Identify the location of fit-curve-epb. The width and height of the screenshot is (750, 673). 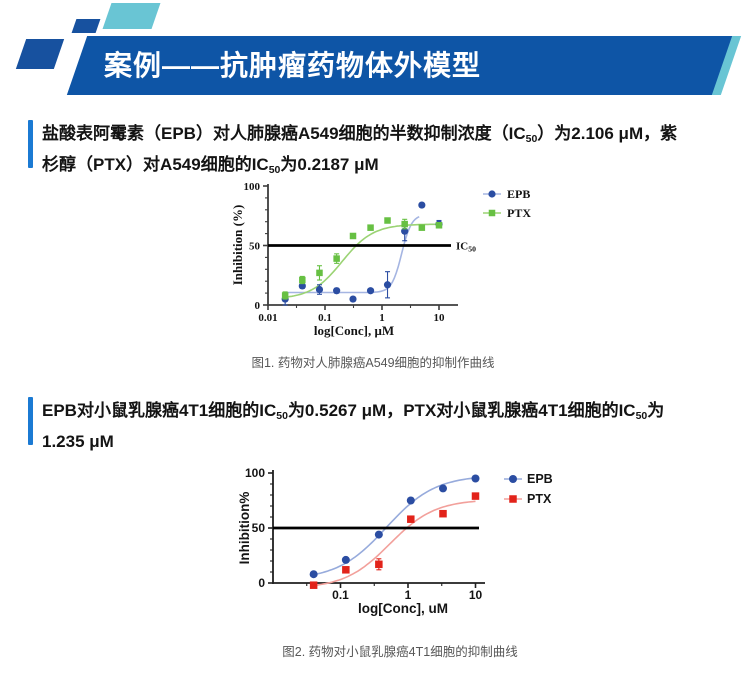
(394, 526).